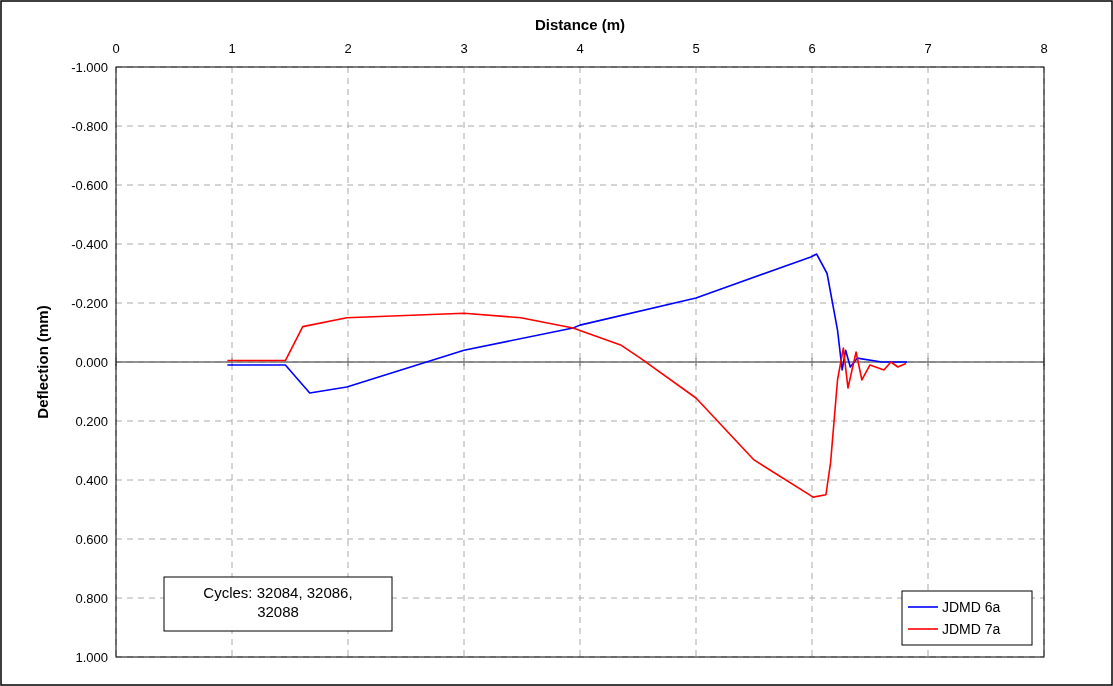 This screenshot has width=1113, height=686. Describe the element at coordinates (348, 48) in the screenshot. I see `x-tick-label: 2` at that location.